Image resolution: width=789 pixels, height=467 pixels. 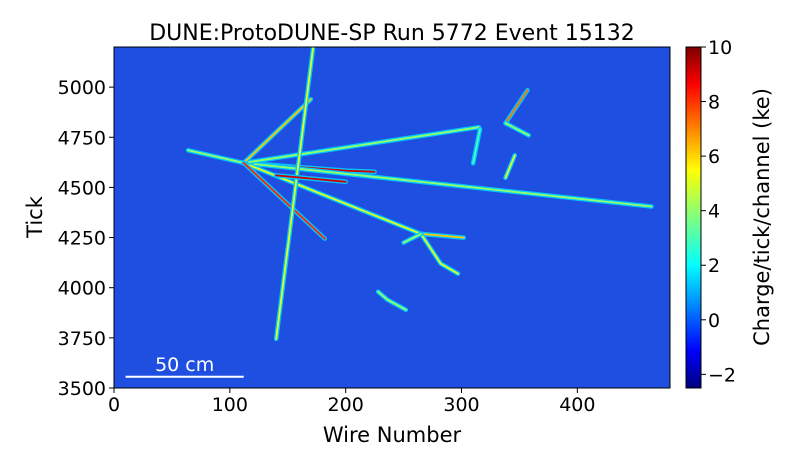 I want to click on colorbar-tick-label: 8, so click(x=714, y=103).